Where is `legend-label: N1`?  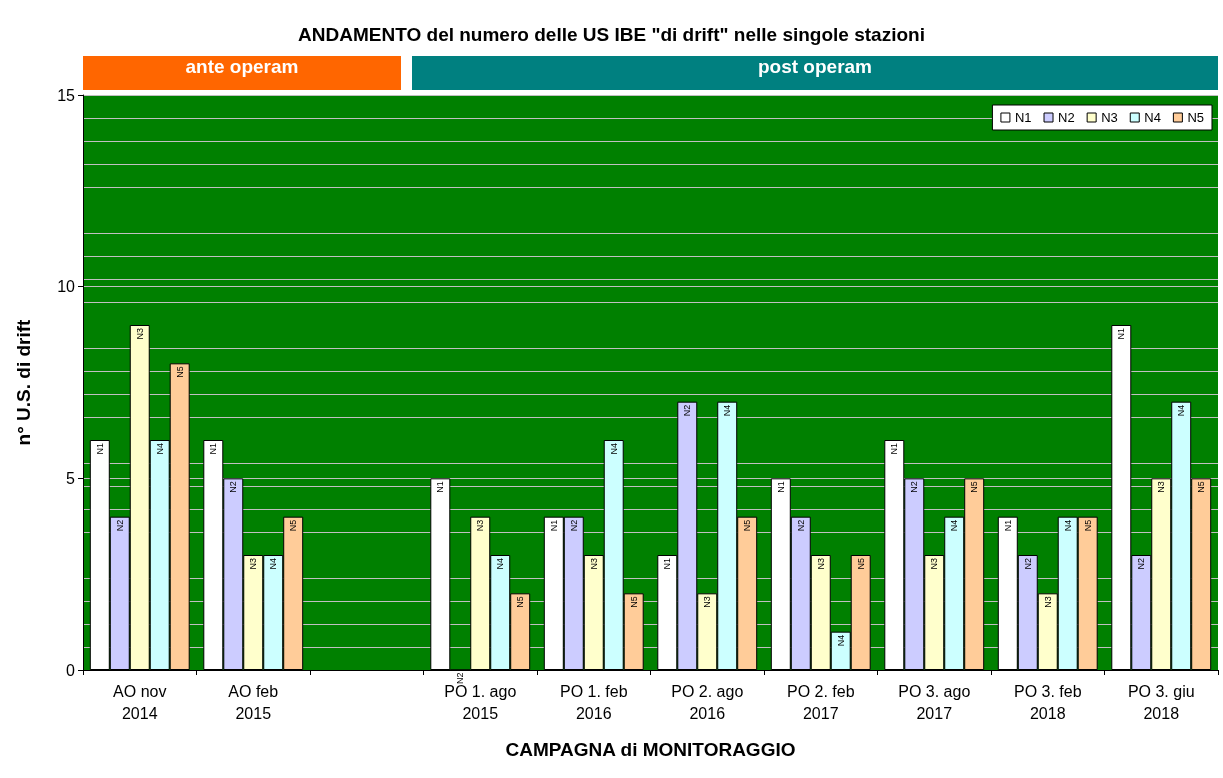 legend-label: N1 is located at coordinates (1023, 117).